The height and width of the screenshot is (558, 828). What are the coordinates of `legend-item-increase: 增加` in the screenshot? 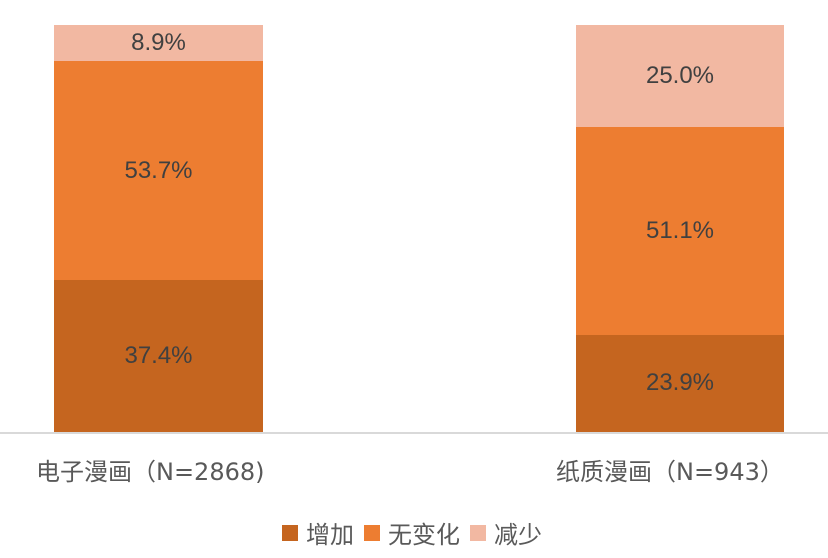 It's located at (318, 532).